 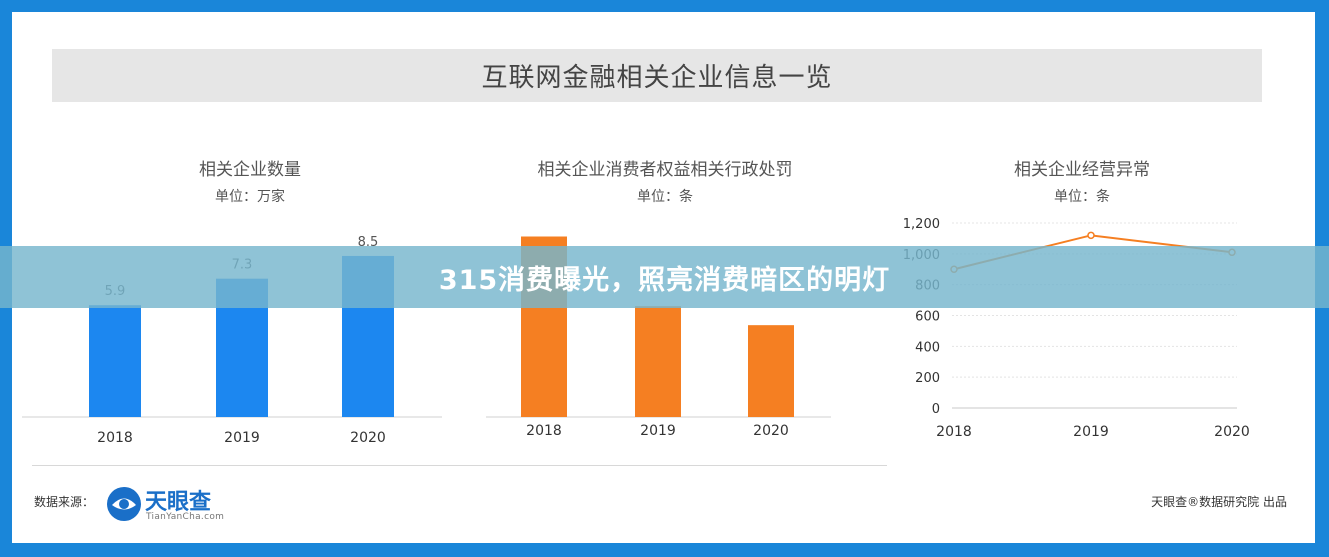 What do you see at coordinates (927, 378) in the screenshot?
I see `y-tick-200: 200` at bounding box center [927, 378].